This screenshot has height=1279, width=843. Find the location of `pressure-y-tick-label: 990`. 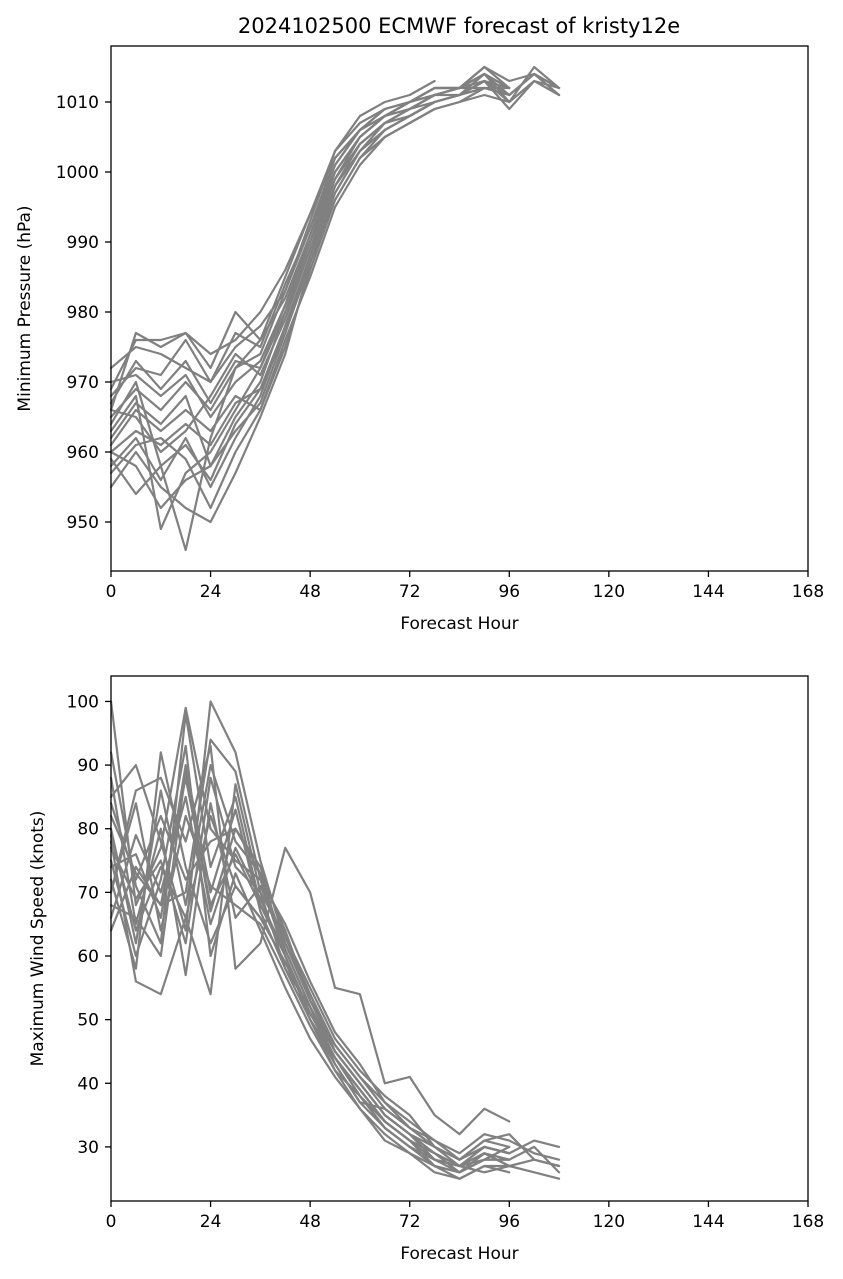

pressure-y-tick-label: 990 is located at coordinates (83, 243).